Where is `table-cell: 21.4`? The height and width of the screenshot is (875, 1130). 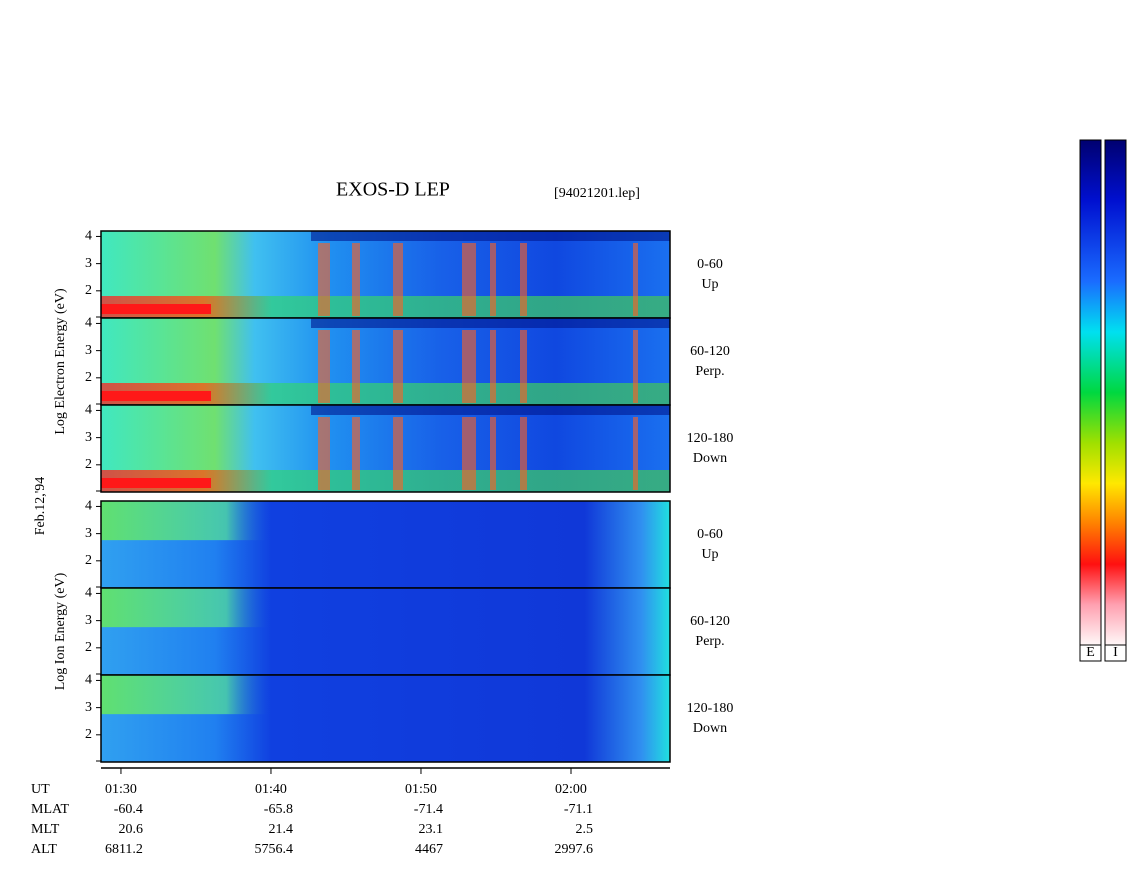
table-cell: 21.4 is located at coordinates (280, 829).